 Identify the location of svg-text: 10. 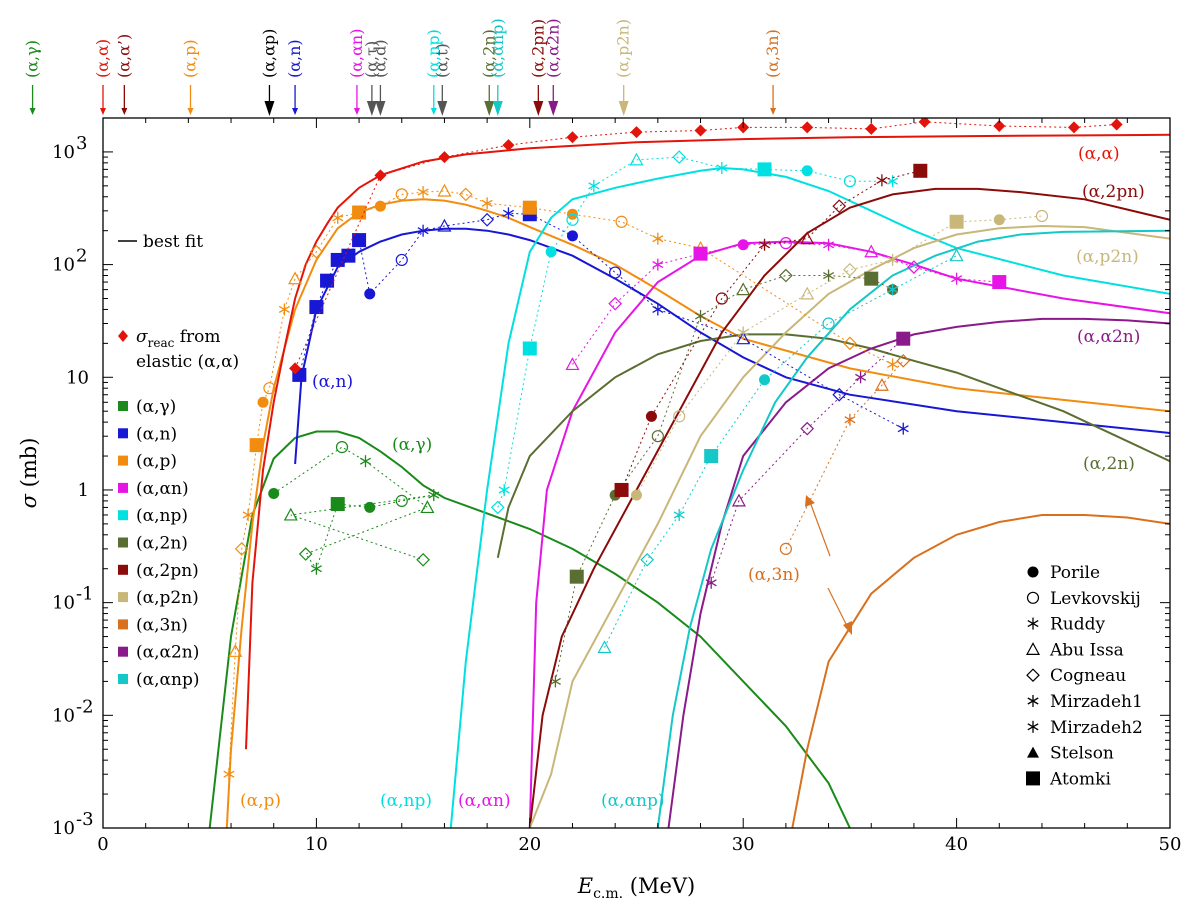
(77, 377).